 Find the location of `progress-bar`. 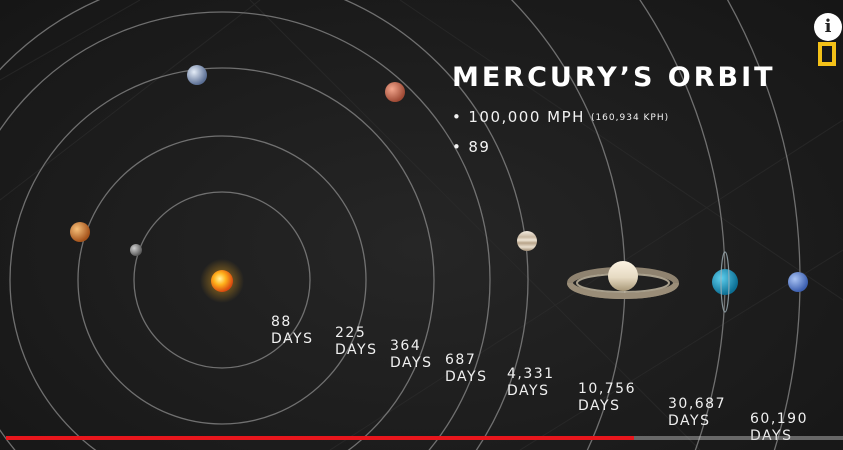

progress-bar is located at coordinates (424, 438).